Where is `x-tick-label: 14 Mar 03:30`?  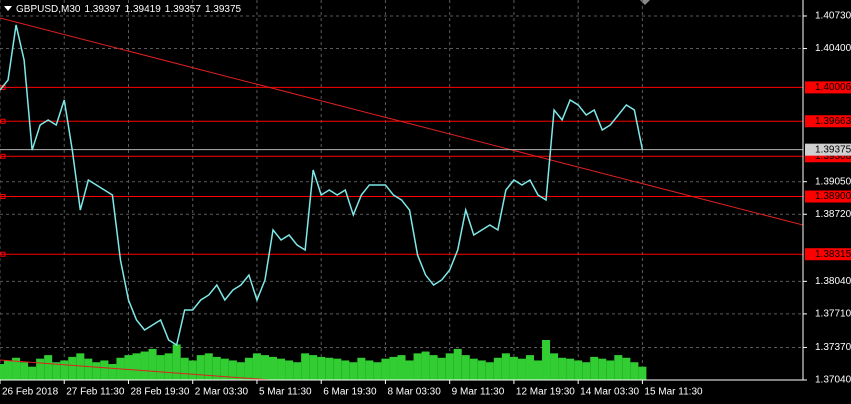 x-tick-label: 14 Mar 03:30 is located at coordinates (609, 392).